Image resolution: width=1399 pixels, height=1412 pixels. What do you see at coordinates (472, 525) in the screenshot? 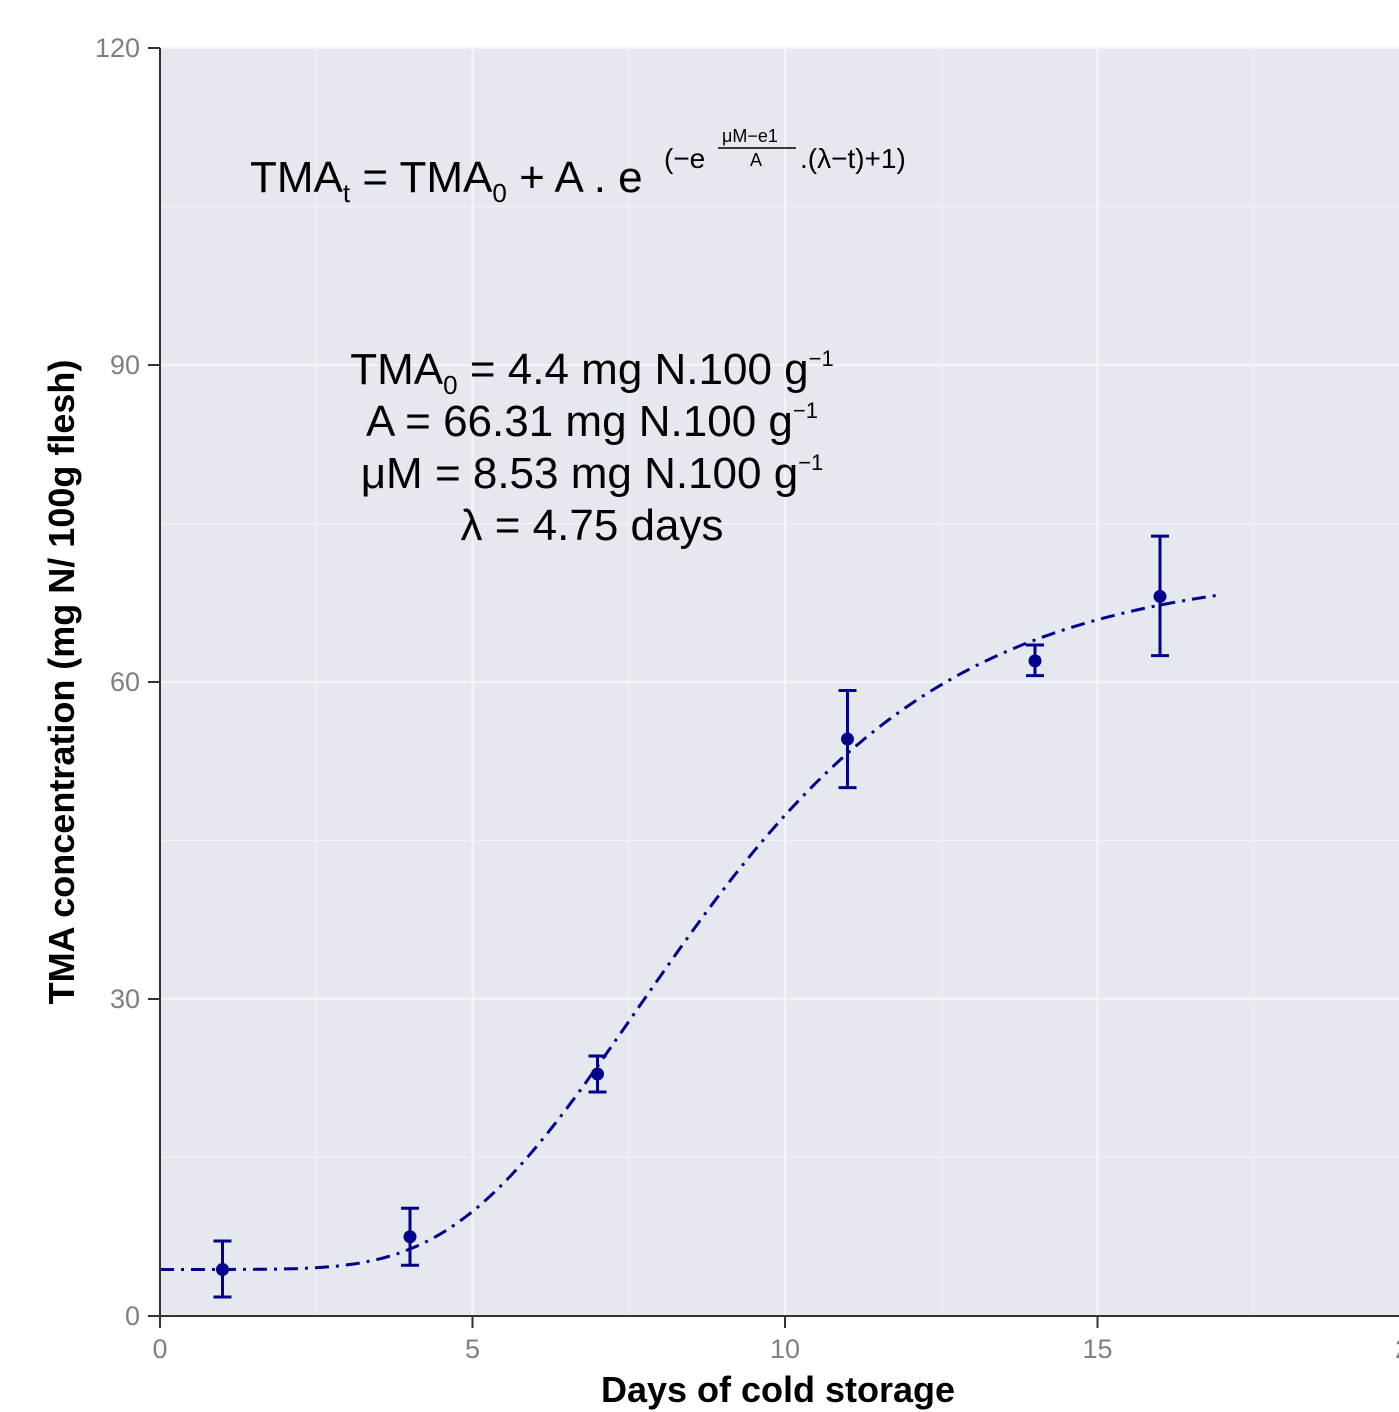
I see `parameter-name: λ` at bounding box center [472, 525].